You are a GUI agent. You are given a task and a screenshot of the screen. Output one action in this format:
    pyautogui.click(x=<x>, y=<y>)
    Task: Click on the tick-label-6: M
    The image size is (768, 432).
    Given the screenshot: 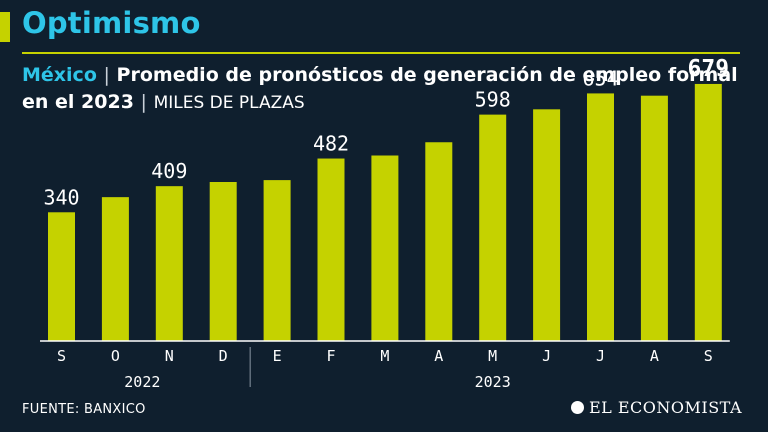 What is the action you would take?
    pyautogui.click(x=384, y=356)
    